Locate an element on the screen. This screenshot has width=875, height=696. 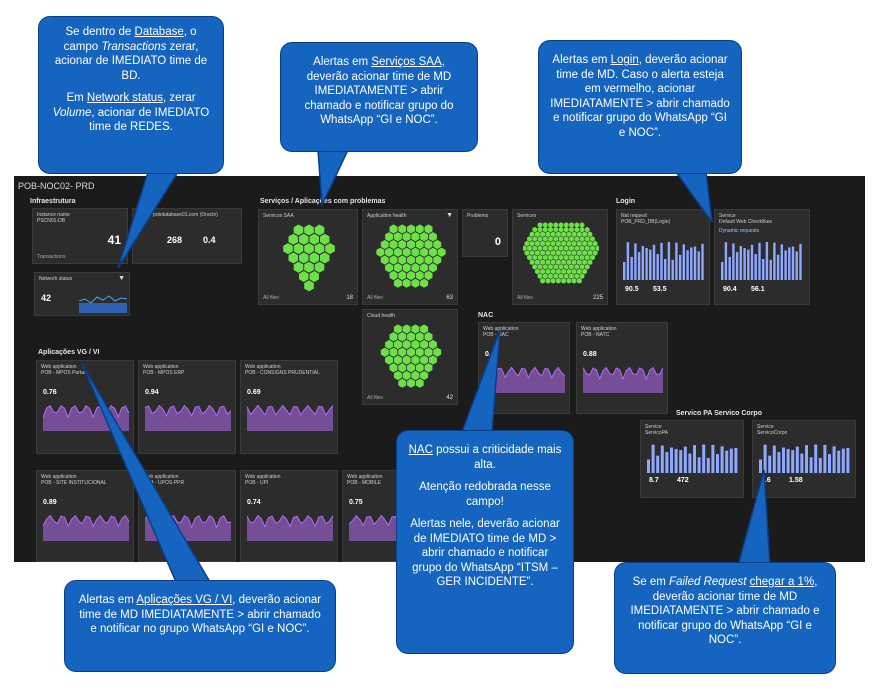
tile-title: Instance name PSCN01-DB is located at coordinates (53, 218).